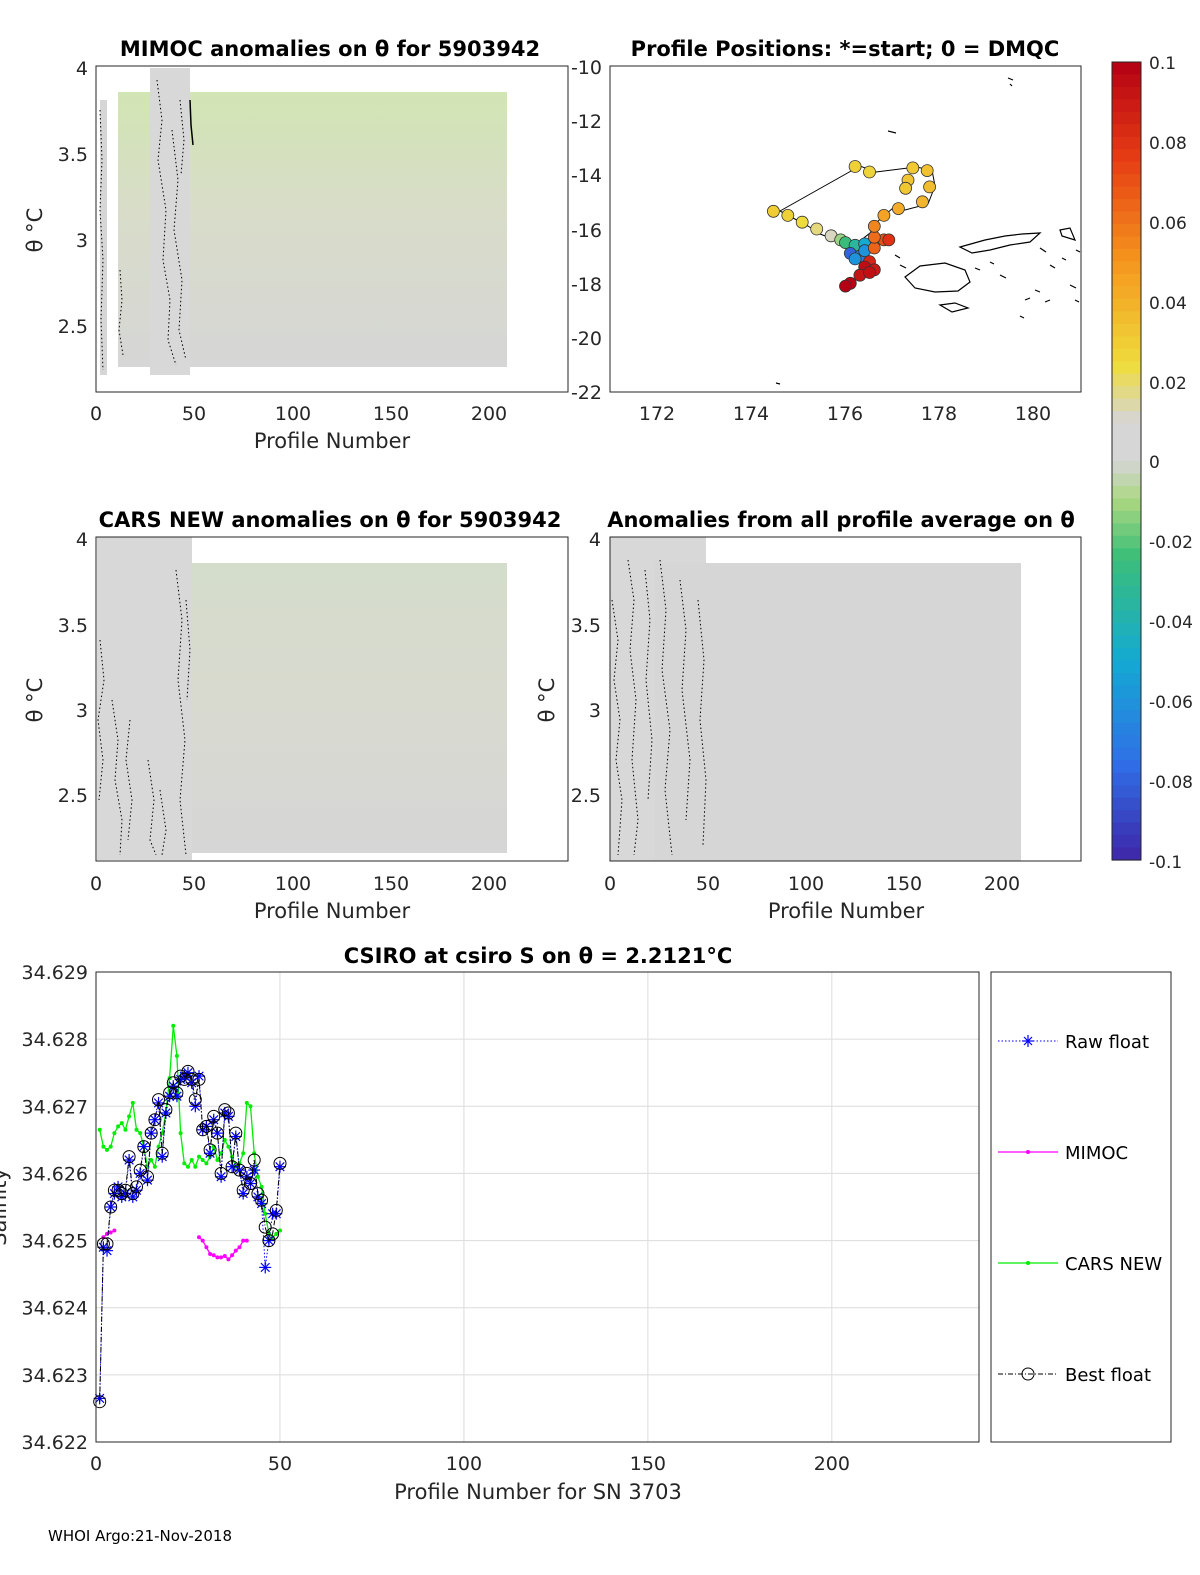 The height and width of the screenshot is (1575, 1200). What do you see at coordinates (332, 911) in the screenshot?
I see `cars-xlabel: Profile Number` at bounding box center [332, 911].